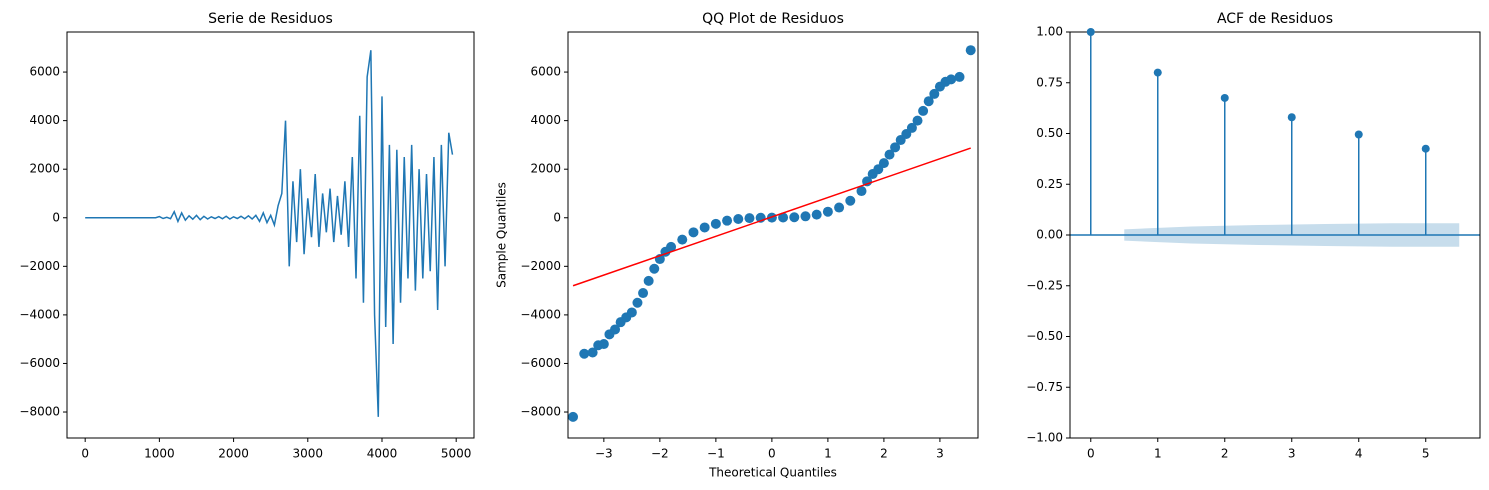 The height and width of the screenshot is (490, 1489). I want to click on y-tick-label: −0.50, so click(1044, 336).